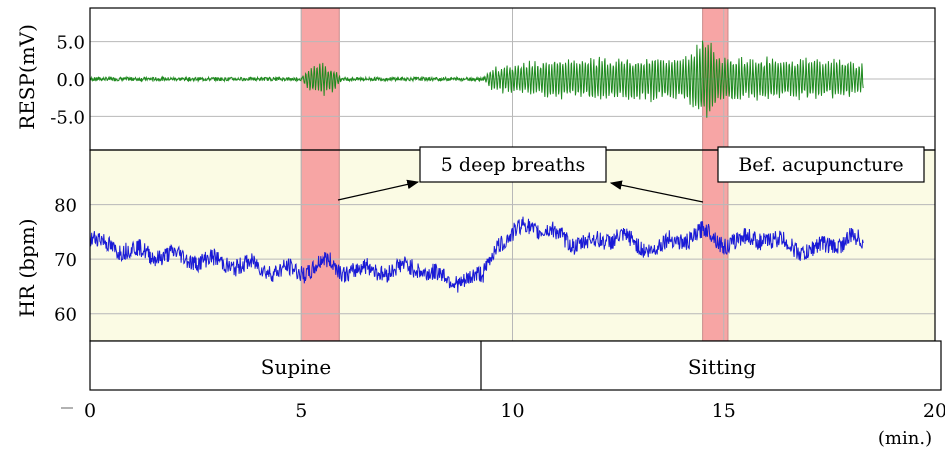  I want to click on x-tick-label: 0, so click(90, 411).